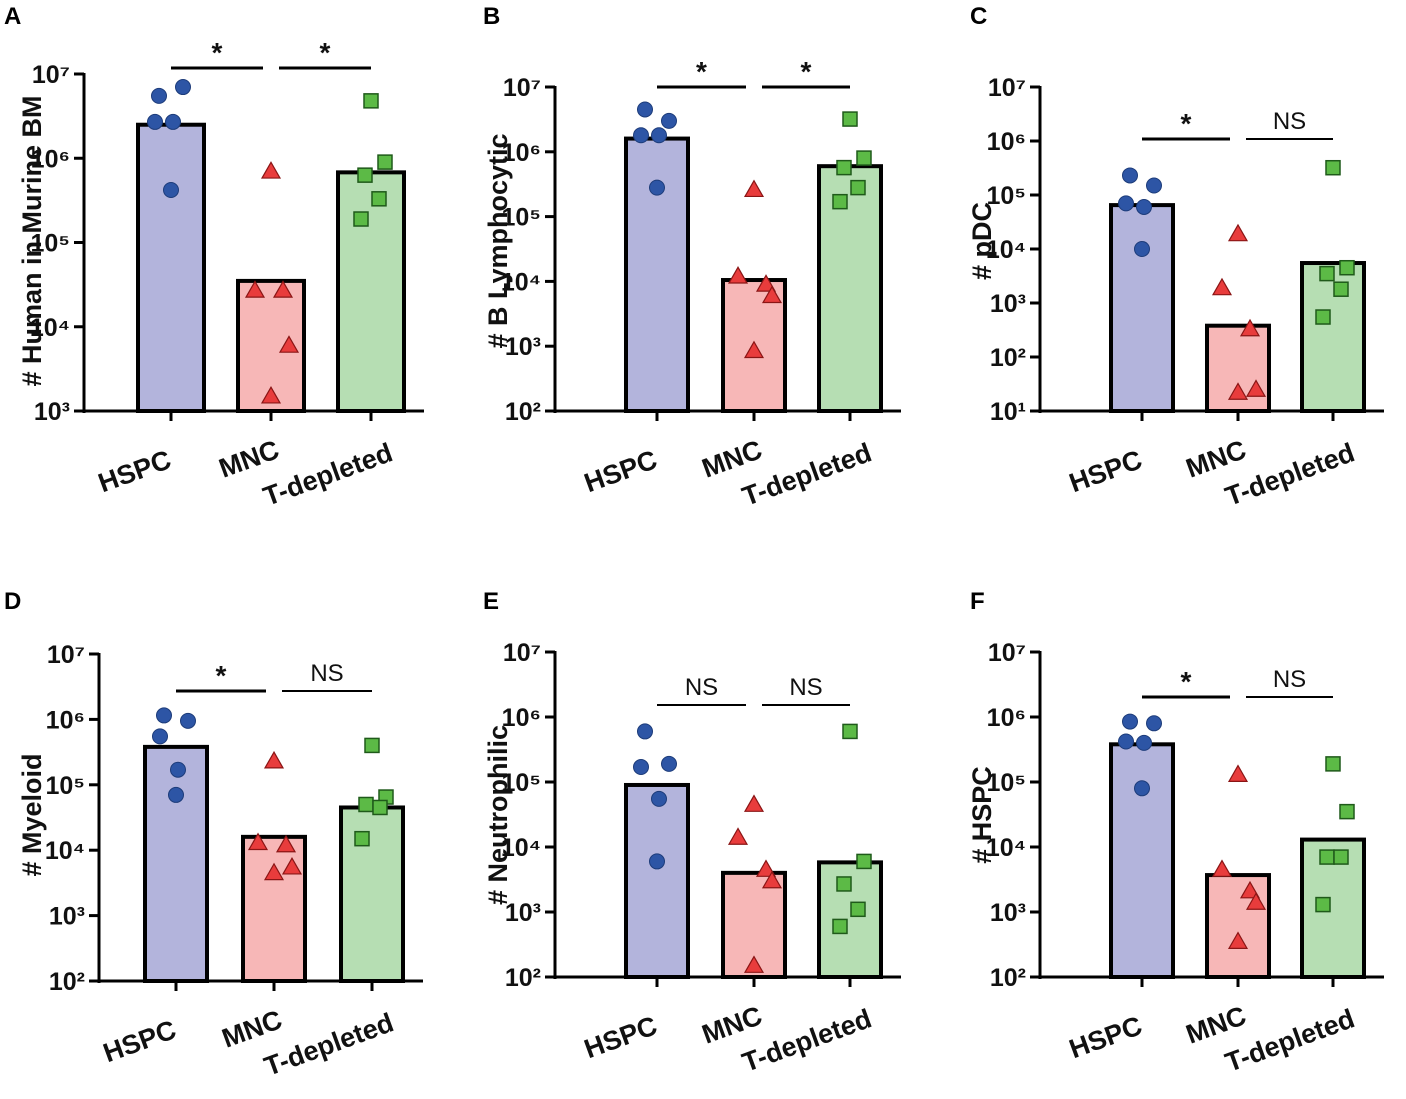 The image size is (1406, 1099). What do you see at coordinates (252, 1028) in the screenshot?
I see `x-category-label: MNC` at bounding box center [252, 1028].